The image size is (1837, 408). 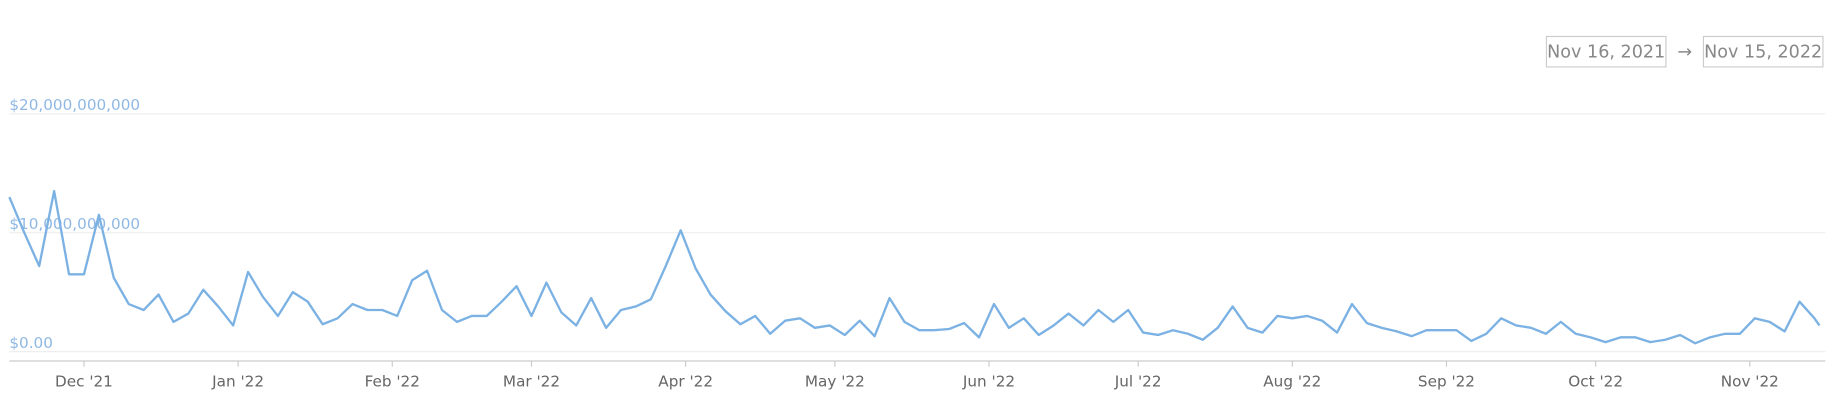 I want to click on x-tick-label: Nov '22, so click(x=1750, y=382).